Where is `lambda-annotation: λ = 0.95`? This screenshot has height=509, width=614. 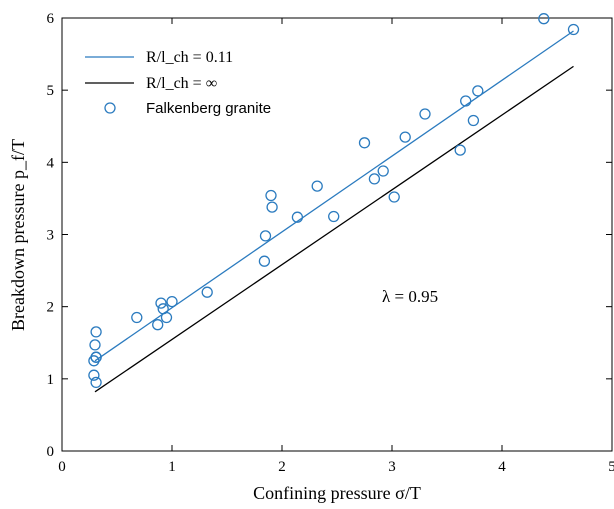 lambda-annotation: λ = 0.95 is located at coordinates (410, 296).